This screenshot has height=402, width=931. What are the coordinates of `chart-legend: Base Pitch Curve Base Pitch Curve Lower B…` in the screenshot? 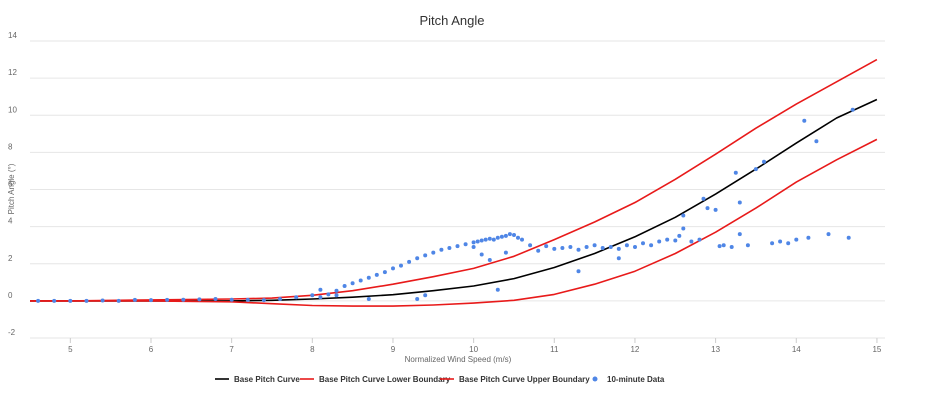 It's located at (440, 379).